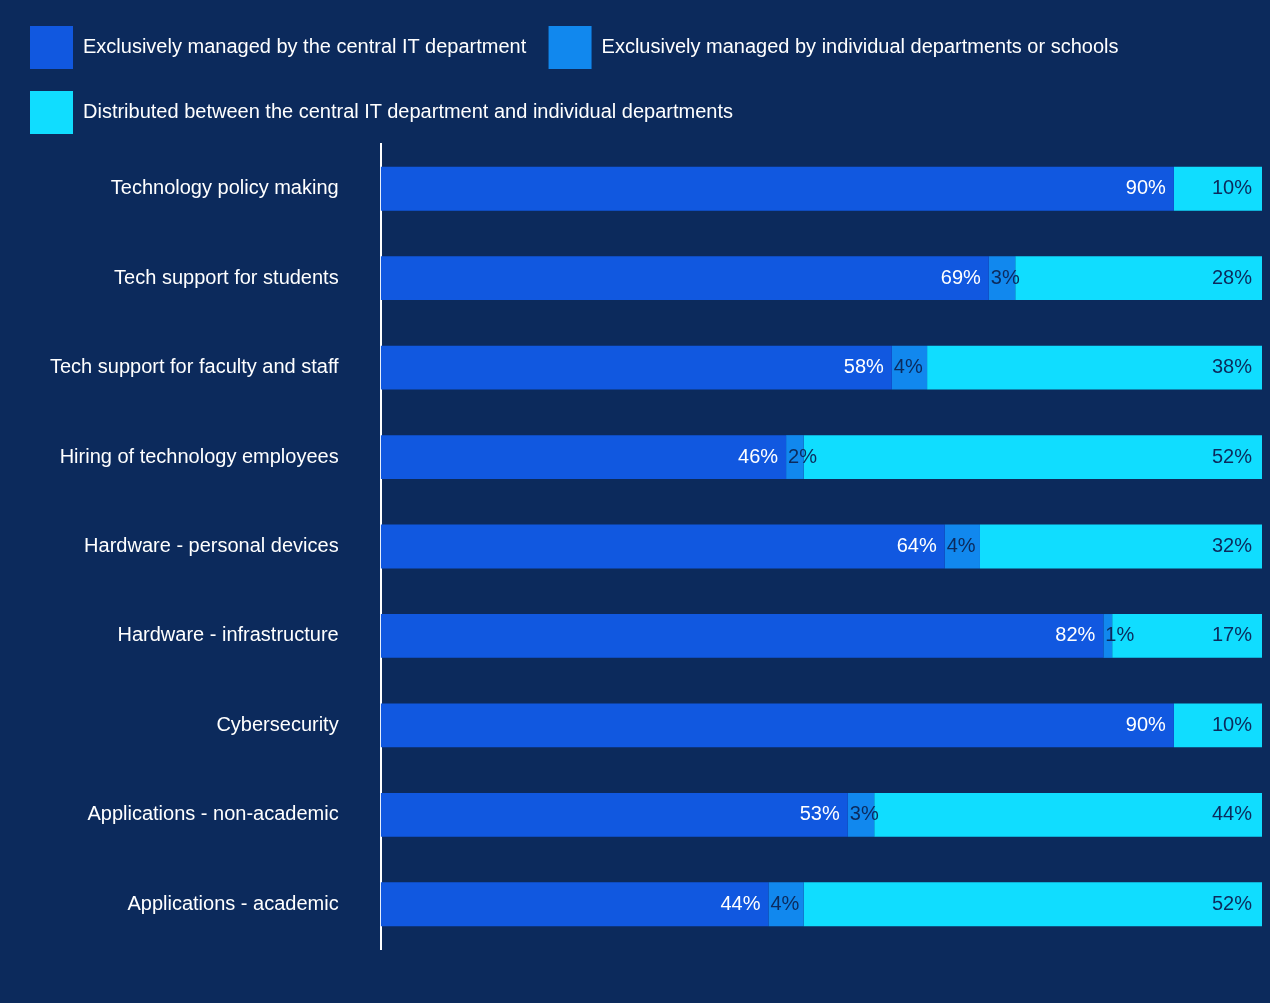  I want to click on y-tick-label: Technology policy making, so click(224, 187).